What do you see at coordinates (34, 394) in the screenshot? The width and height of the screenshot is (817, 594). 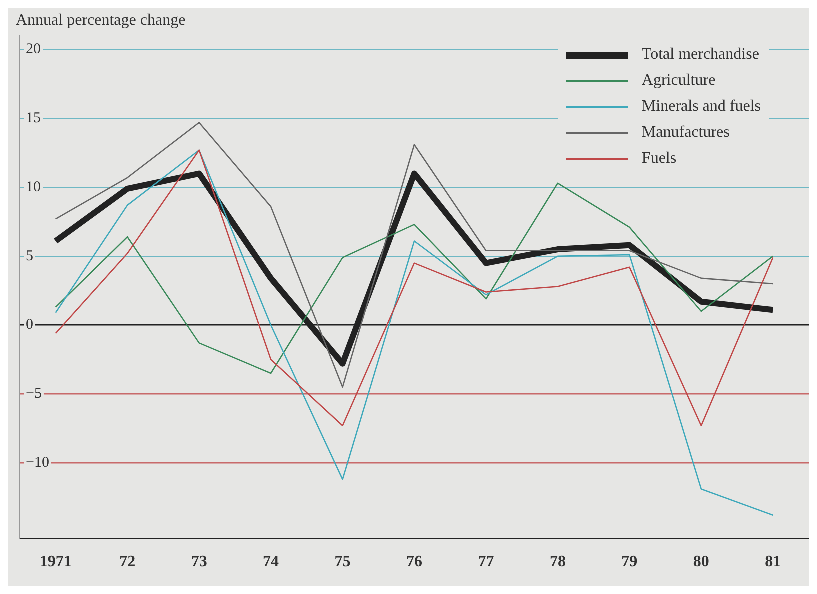 I see `y-tick-label: −5` at bounding box center [34, 394].